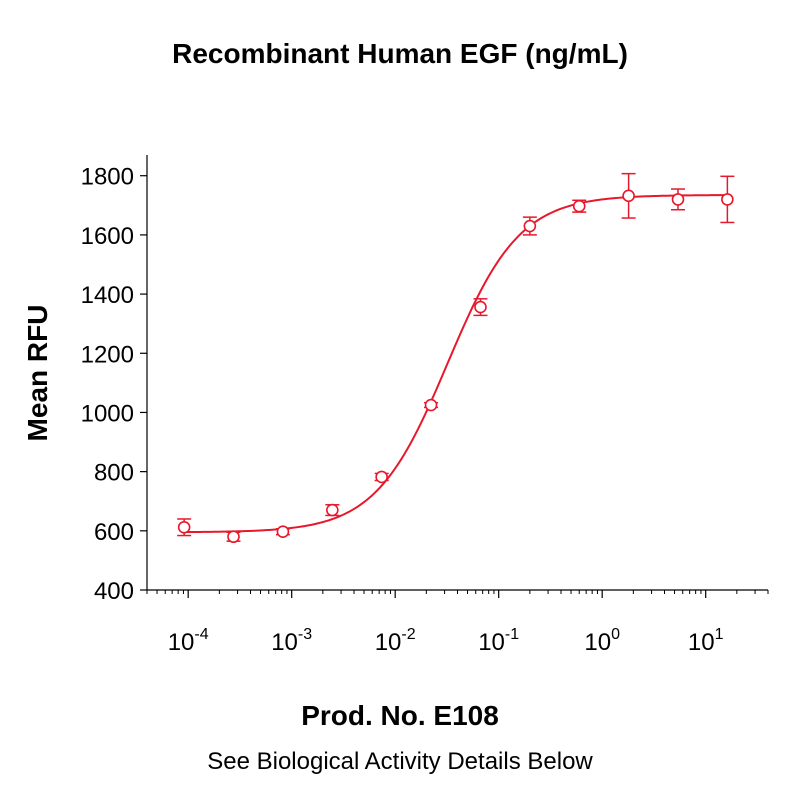 The image size is (800, 800). I want to click on y-tick-label: 1200, so click(107, 354).